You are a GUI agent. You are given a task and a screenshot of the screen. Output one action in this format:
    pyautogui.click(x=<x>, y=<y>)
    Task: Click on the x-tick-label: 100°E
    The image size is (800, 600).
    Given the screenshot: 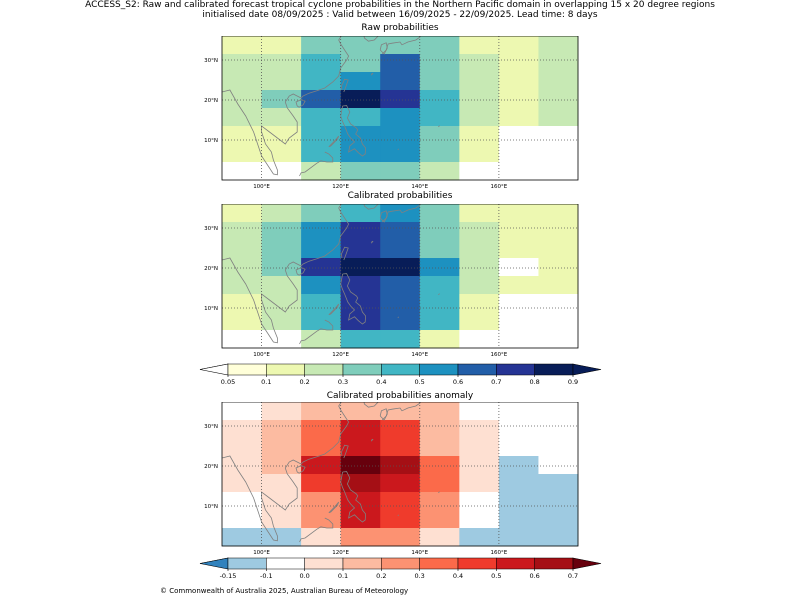 What is the action you would take?
    pyautogui.click(x=261, y=553)
    